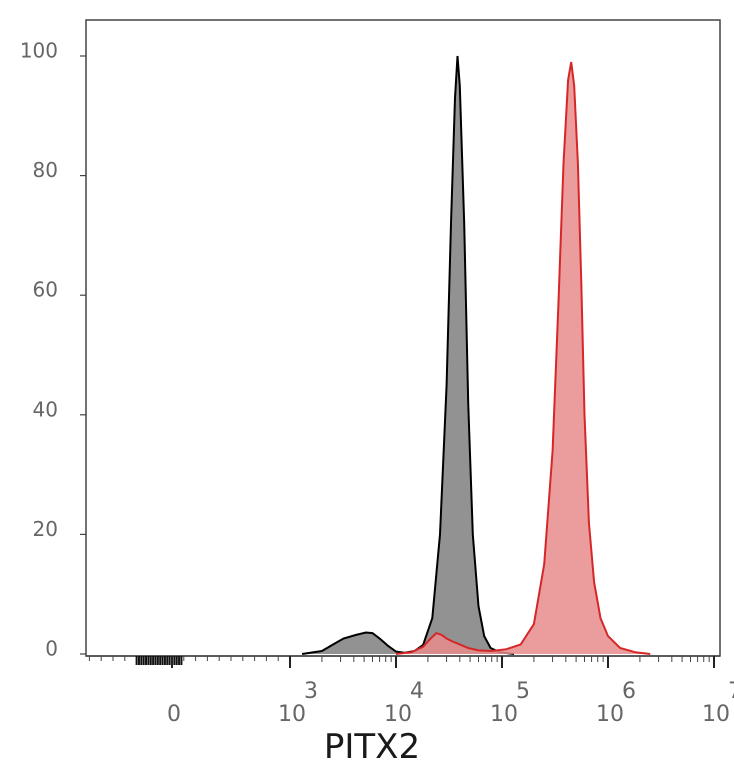 Image resolution: width=734 pixels, height=768 pixels. I want to click on x-axis-label: PITX2, so click(372, 747).